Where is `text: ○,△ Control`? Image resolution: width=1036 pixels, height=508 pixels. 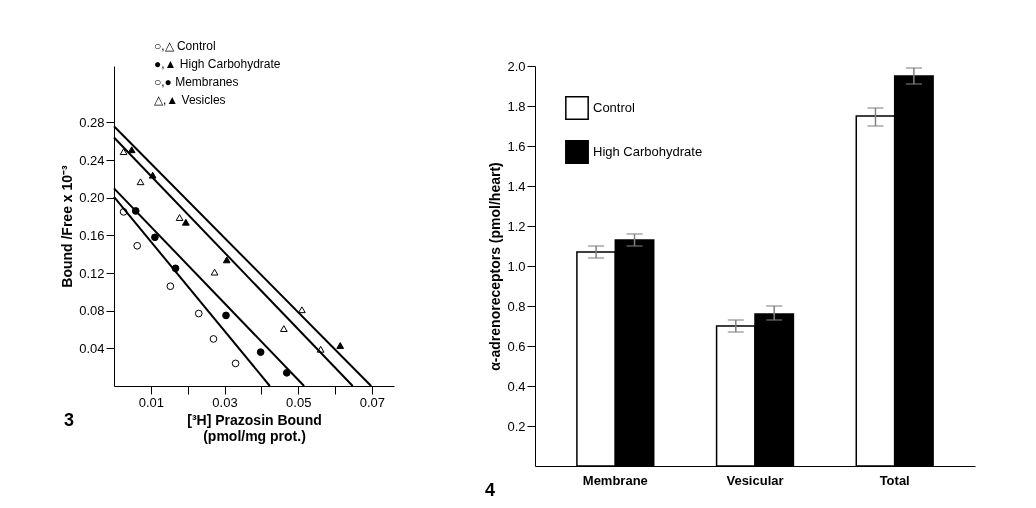 text: ○,△ Control is located at coordinates (185, 46).